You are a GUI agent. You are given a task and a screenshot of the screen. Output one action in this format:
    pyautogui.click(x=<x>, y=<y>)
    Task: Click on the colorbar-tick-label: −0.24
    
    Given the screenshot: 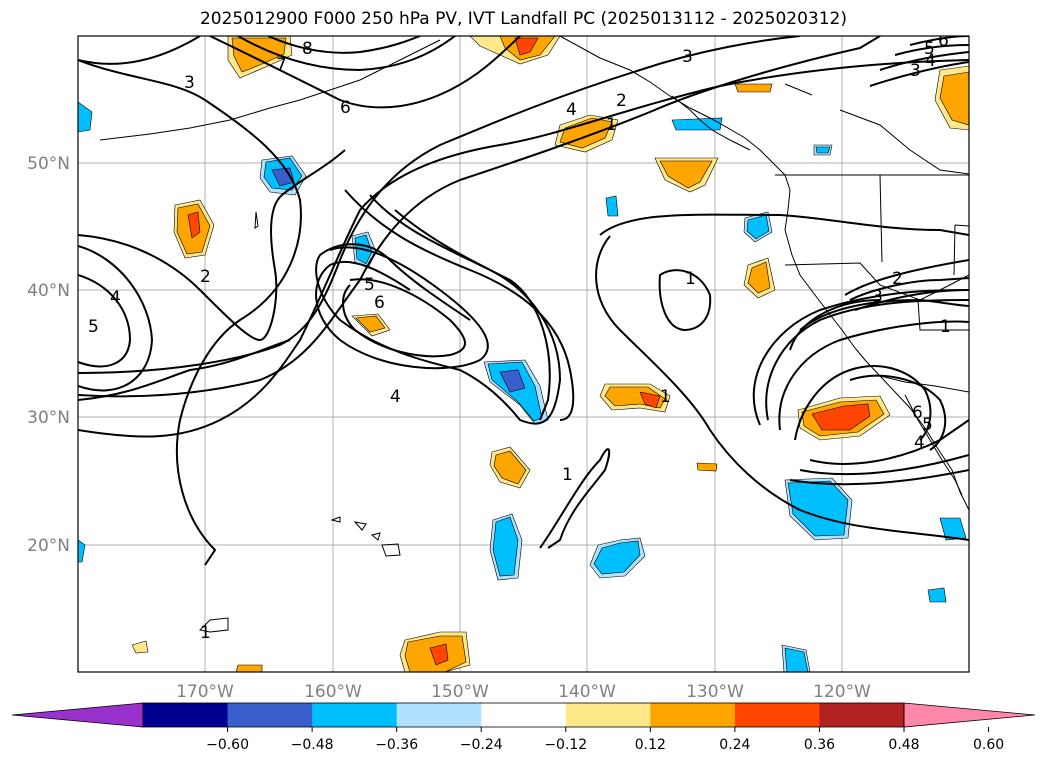 What is the action you would take?
    pyautogui.click(x=481, y=745)
    